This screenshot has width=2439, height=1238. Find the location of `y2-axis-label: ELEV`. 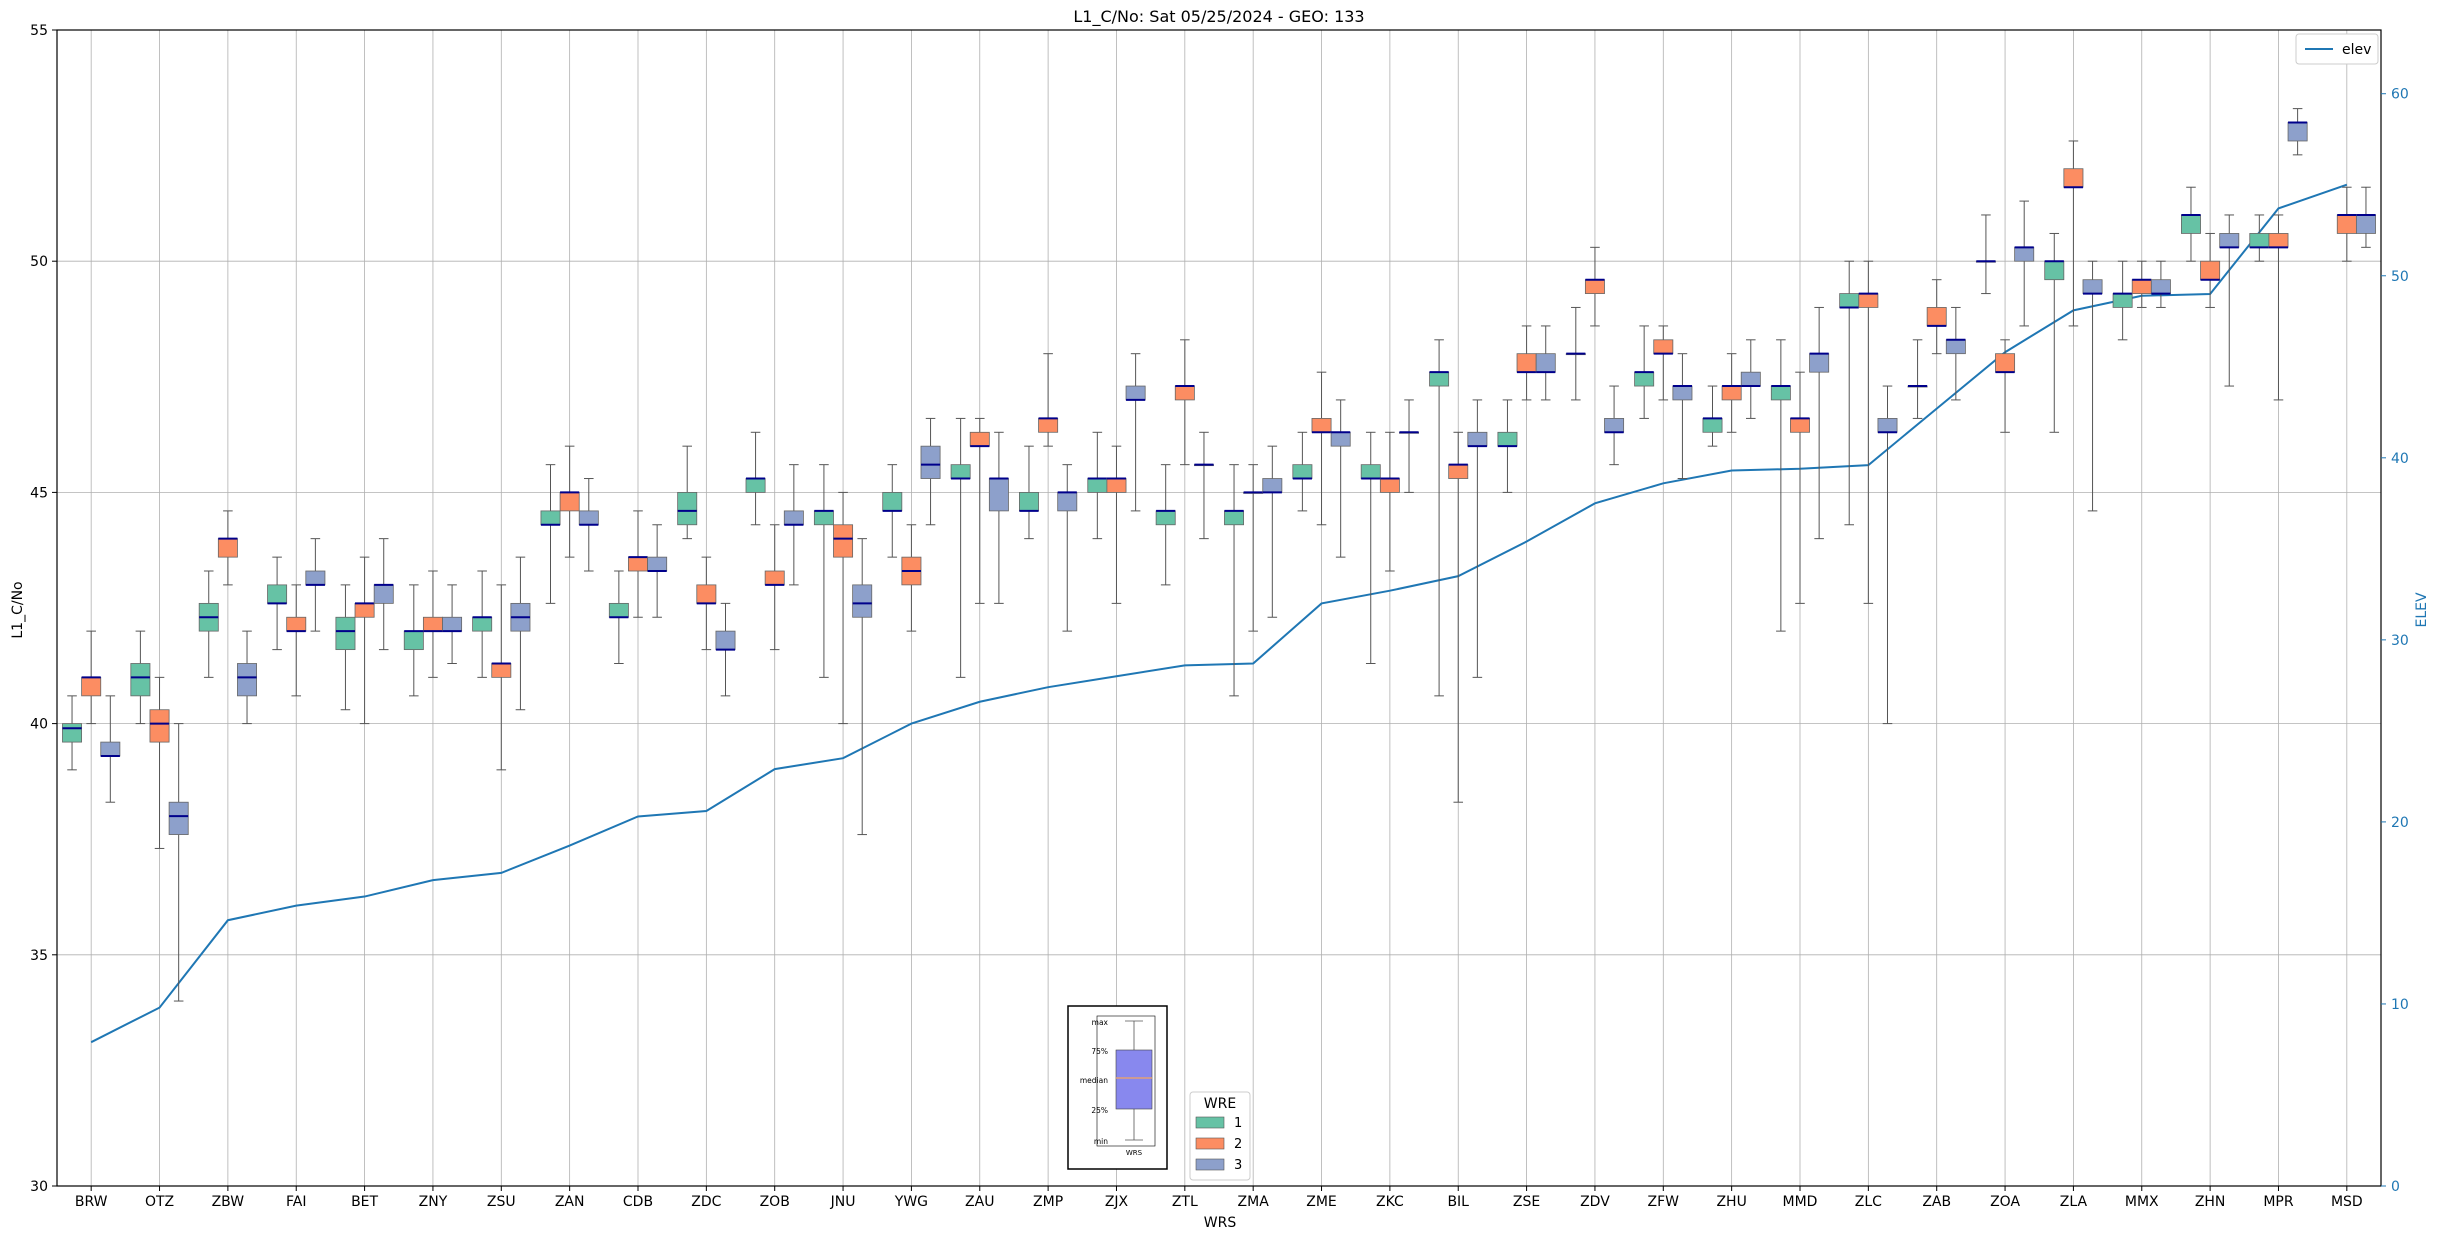

y2-axis-label: ELEV is located at coordinates (2422, 609).